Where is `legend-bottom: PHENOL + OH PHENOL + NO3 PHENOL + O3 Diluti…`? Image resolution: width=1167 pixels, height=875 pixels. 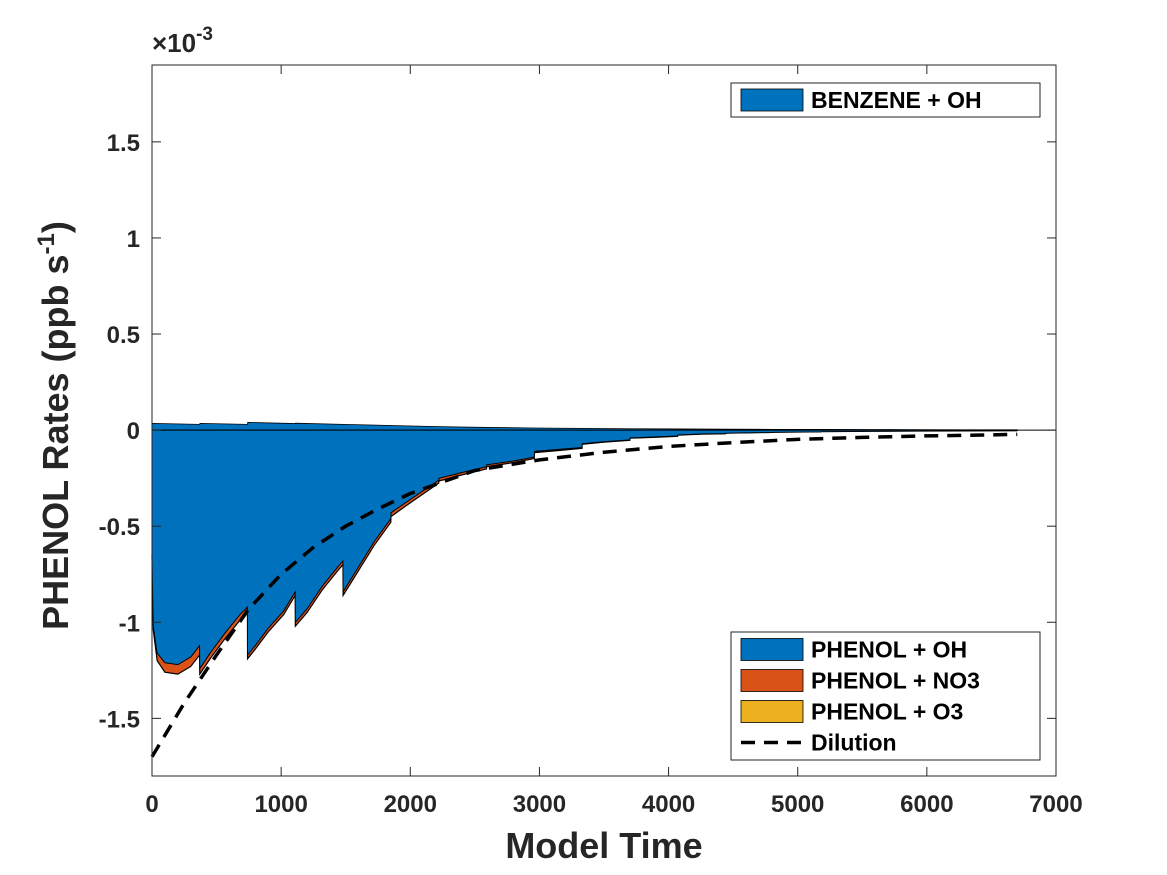
legend-bottom: PHENOL + OH PHENOL + NO3 PHENOL + O3 Diluti… is located at coordinates (885, 696).